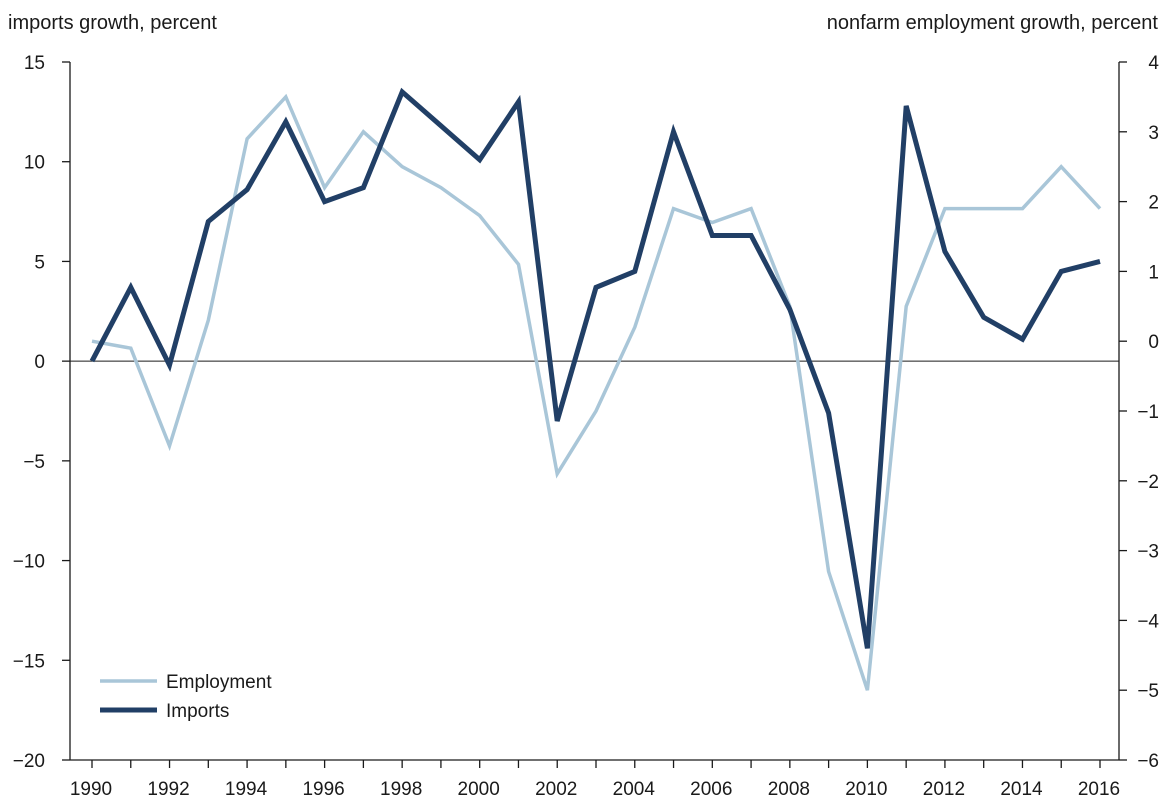 This screenshot has height=806, width=1172. Describe the element at coordinates (34, 462) in the screenshot. I see `left-y-tick-label: −5` at that location.